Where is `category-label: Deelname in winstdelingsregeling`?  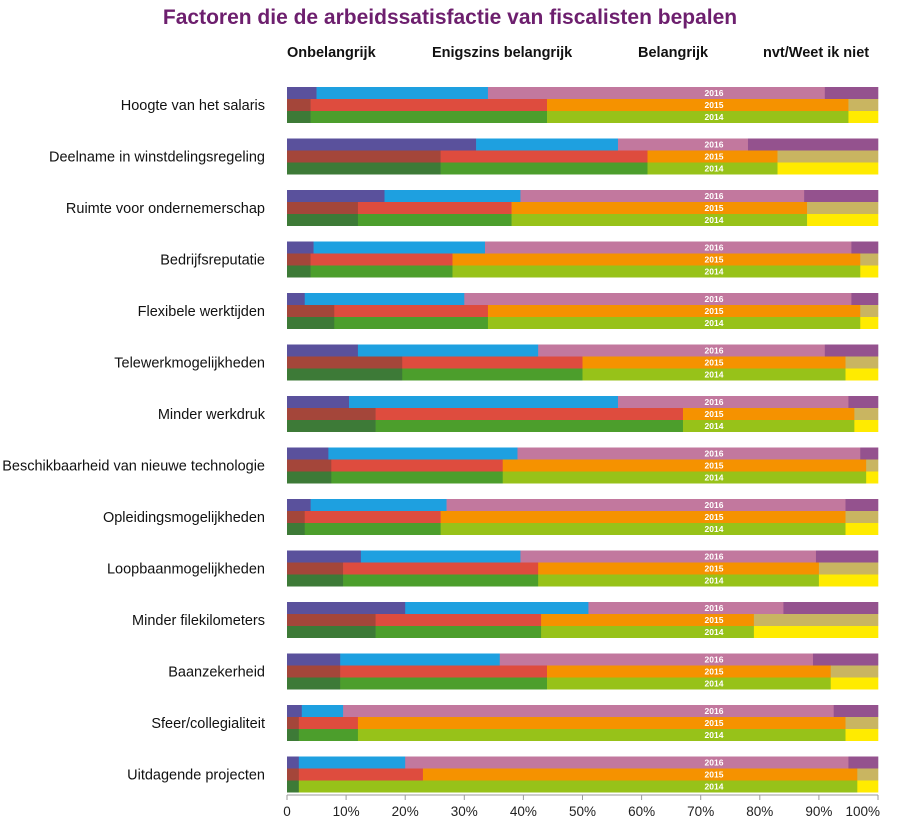 category-label: Deelname in winstdelingsregeling is located at coordinates (157, 158).